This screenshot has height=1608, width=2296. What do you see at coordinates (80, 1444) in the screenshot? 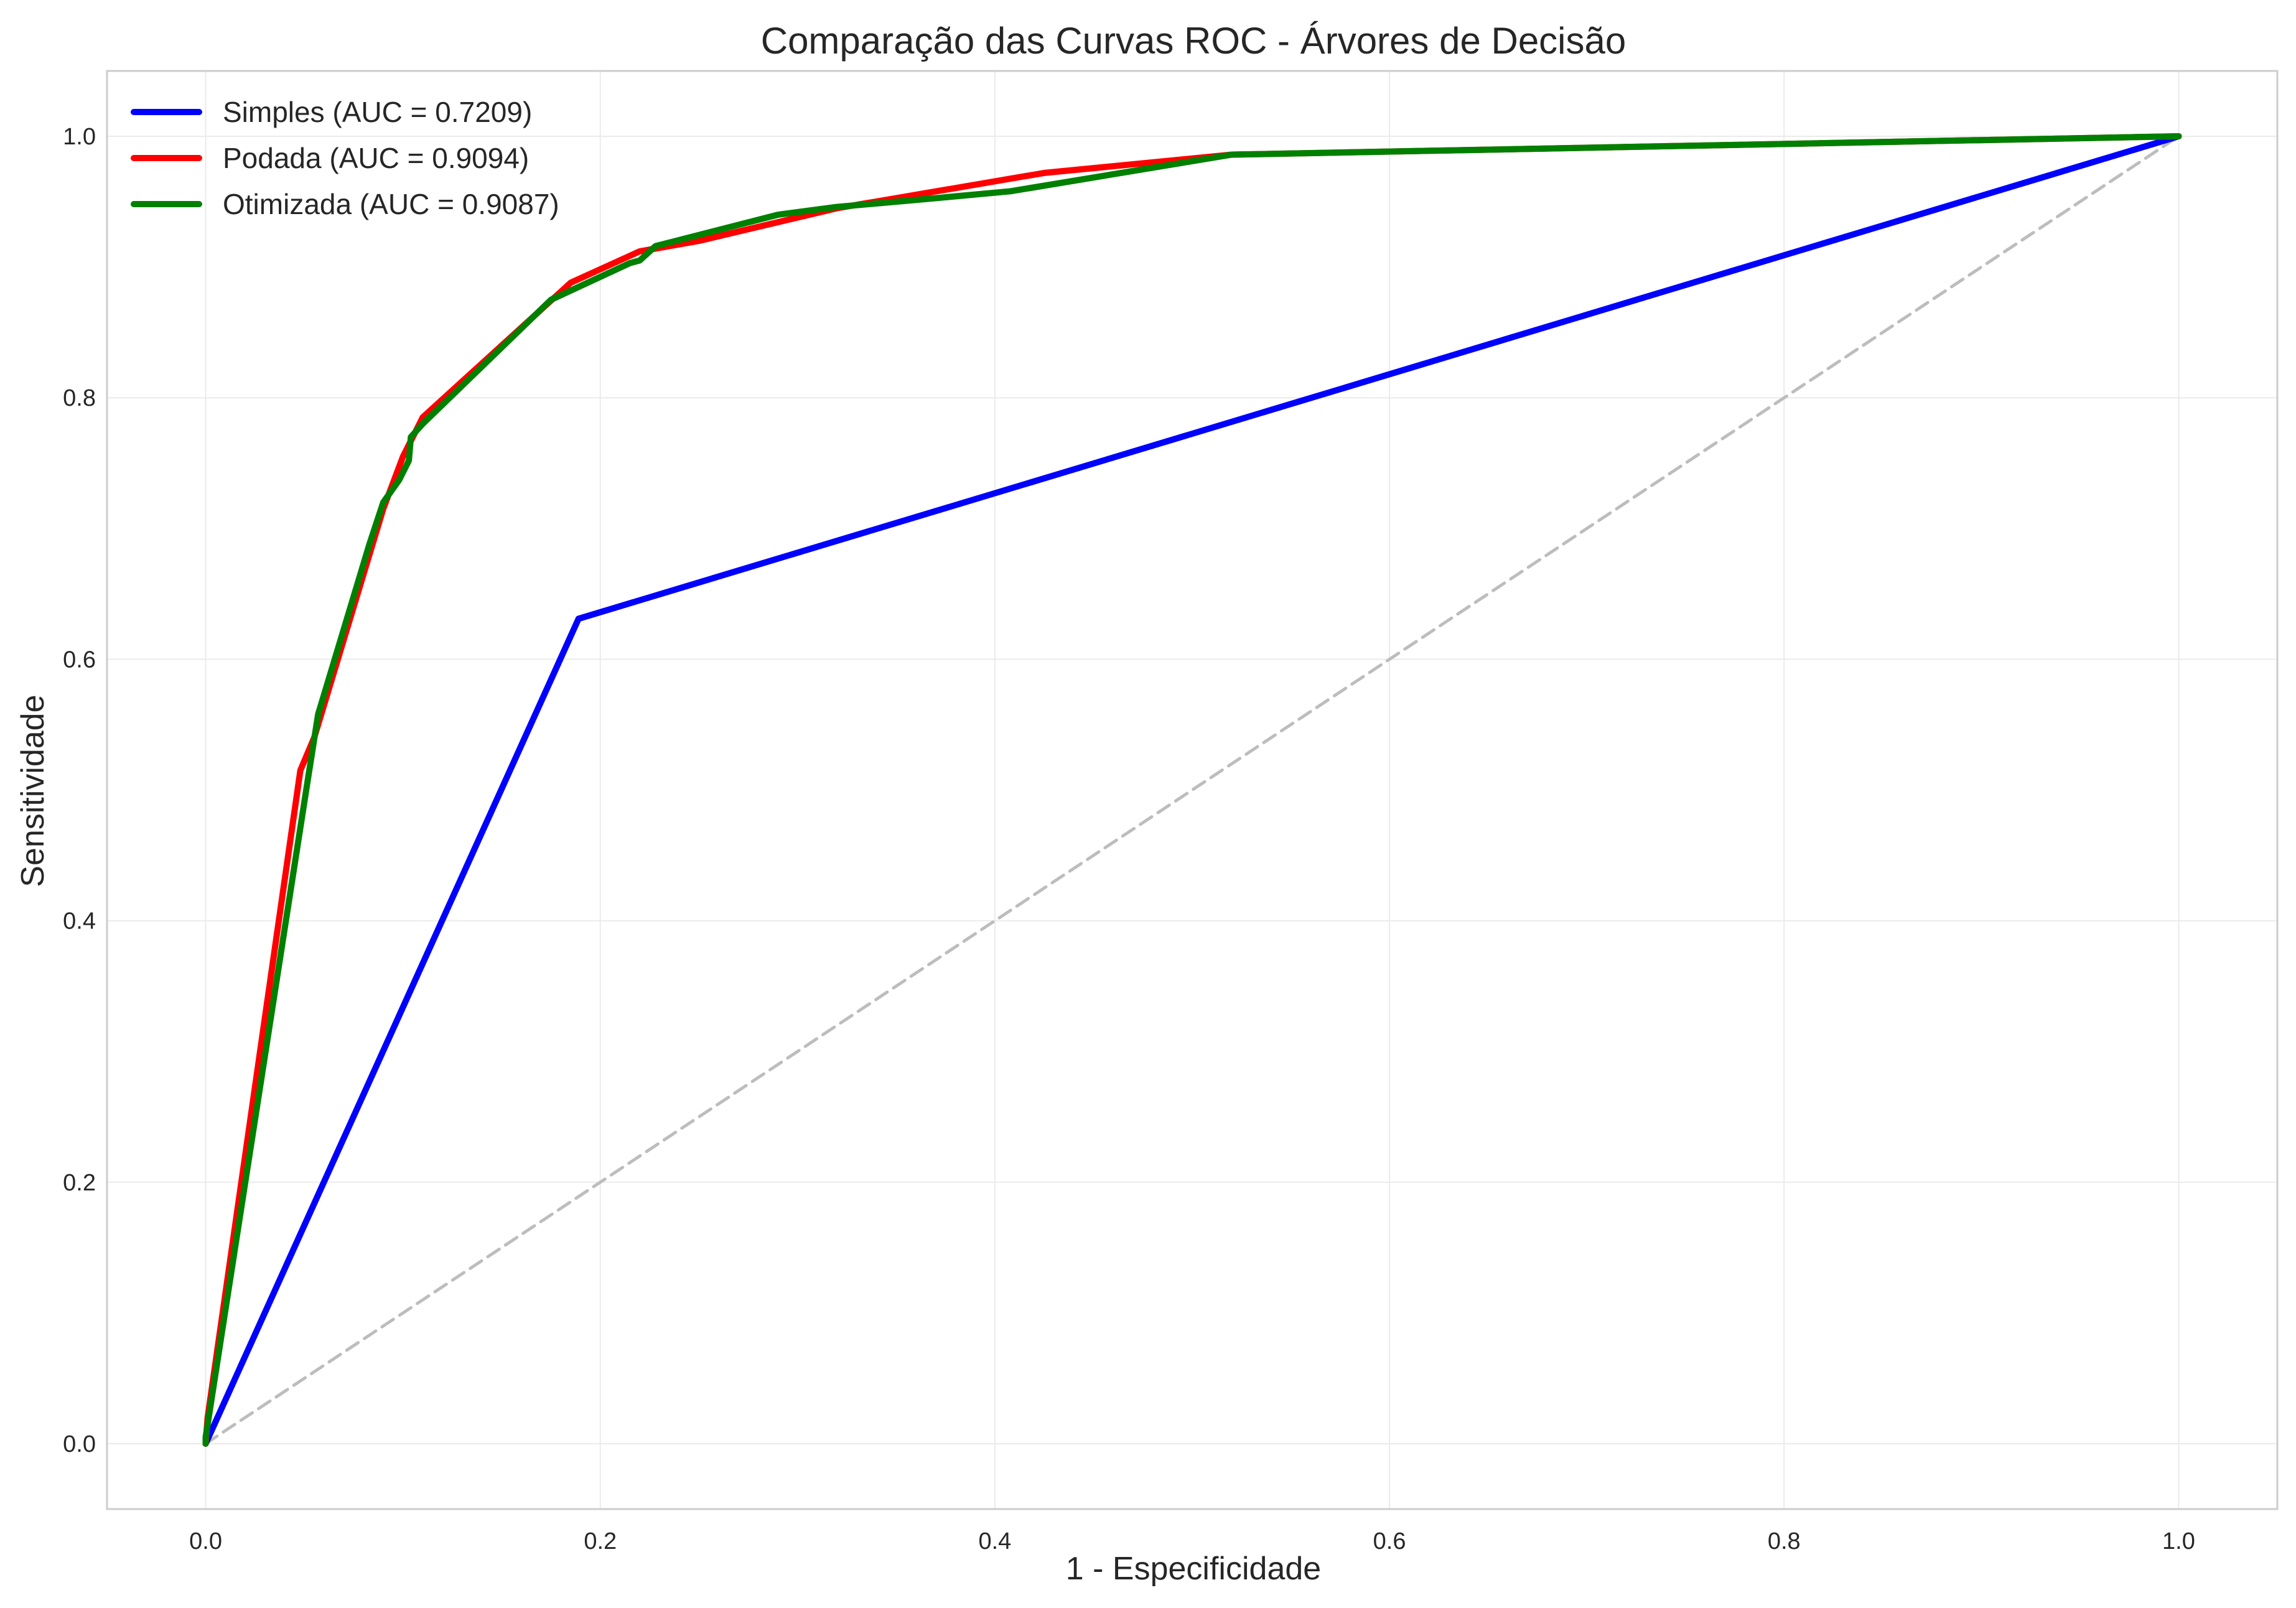
I see `y-tick-label: 0.0` at bounding box center [80, 1444].